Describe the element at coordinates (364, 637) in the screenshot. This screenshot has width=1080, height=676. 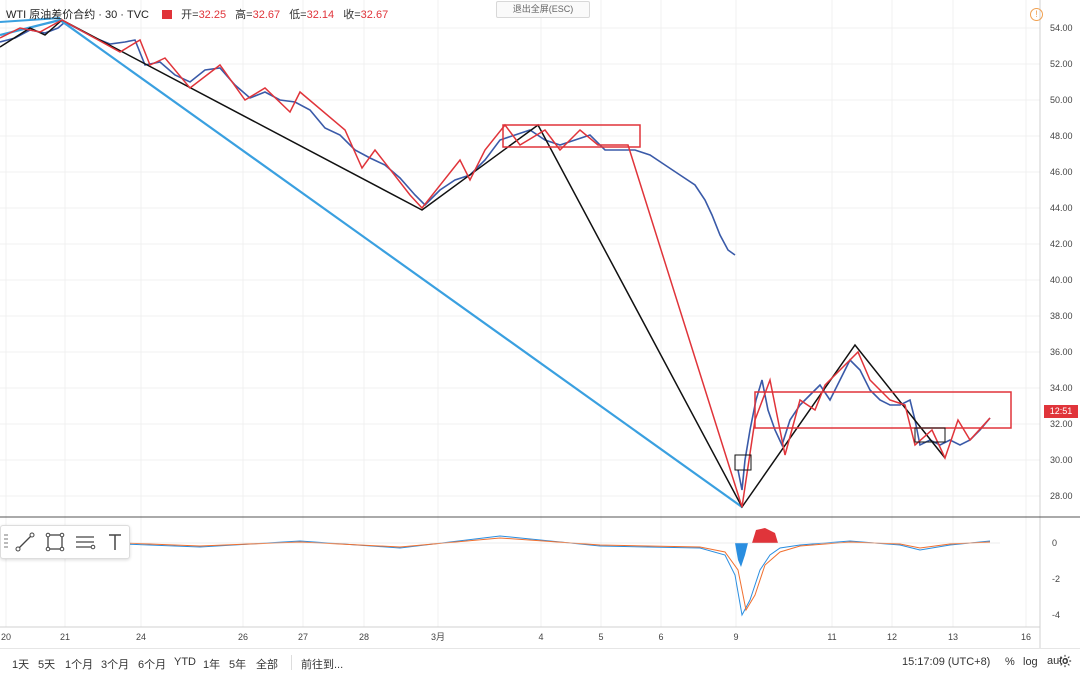
I see `time-tick-label: 28` at that location.